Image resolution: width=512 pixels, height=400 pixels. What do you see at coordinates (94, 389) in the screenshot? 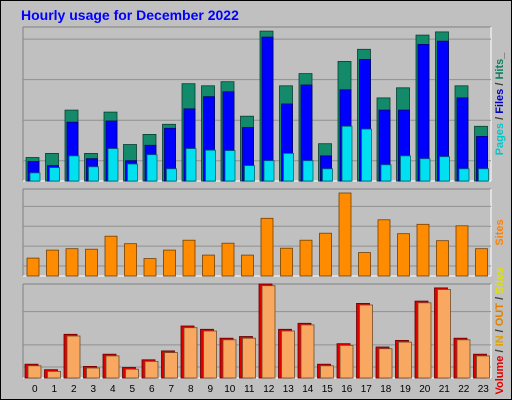
I see `x-tick-label: 3` at bounding box center [94, 389].